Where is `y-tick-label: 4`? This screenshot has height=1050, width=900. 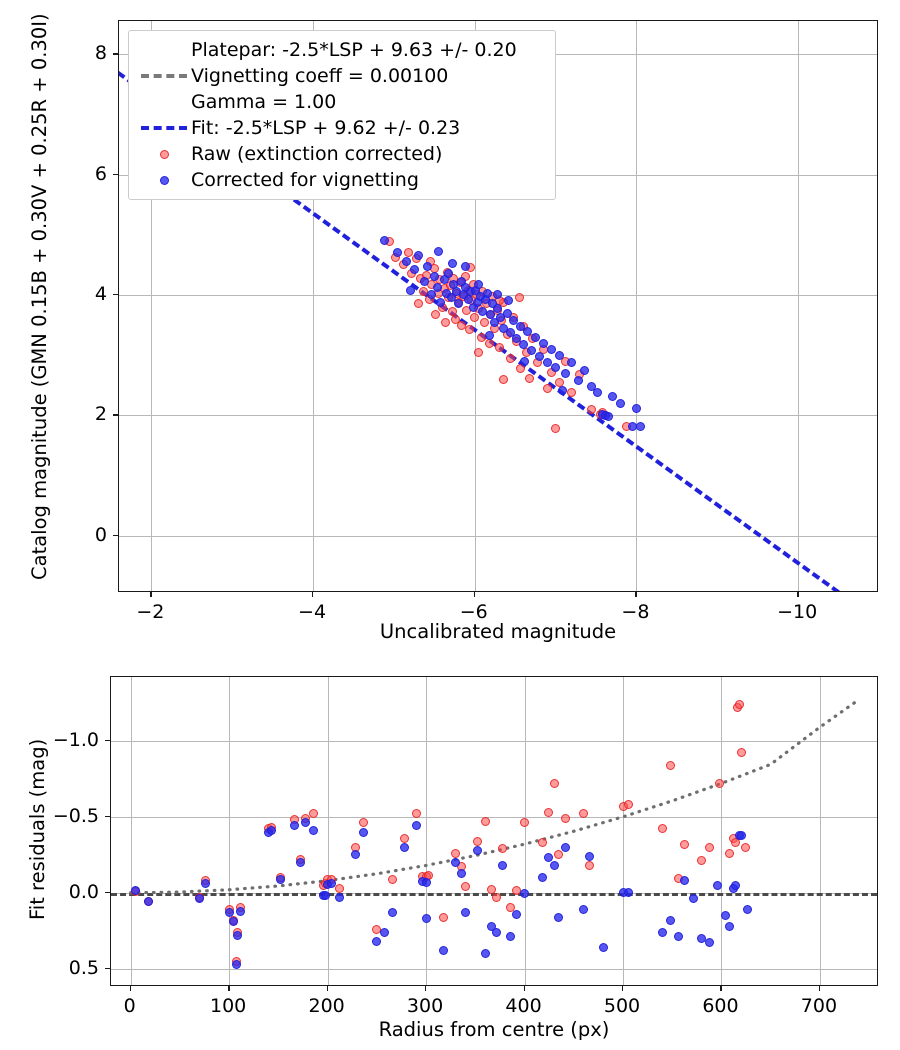 y-tick-label: 4 is located at coordinates (100, 293).